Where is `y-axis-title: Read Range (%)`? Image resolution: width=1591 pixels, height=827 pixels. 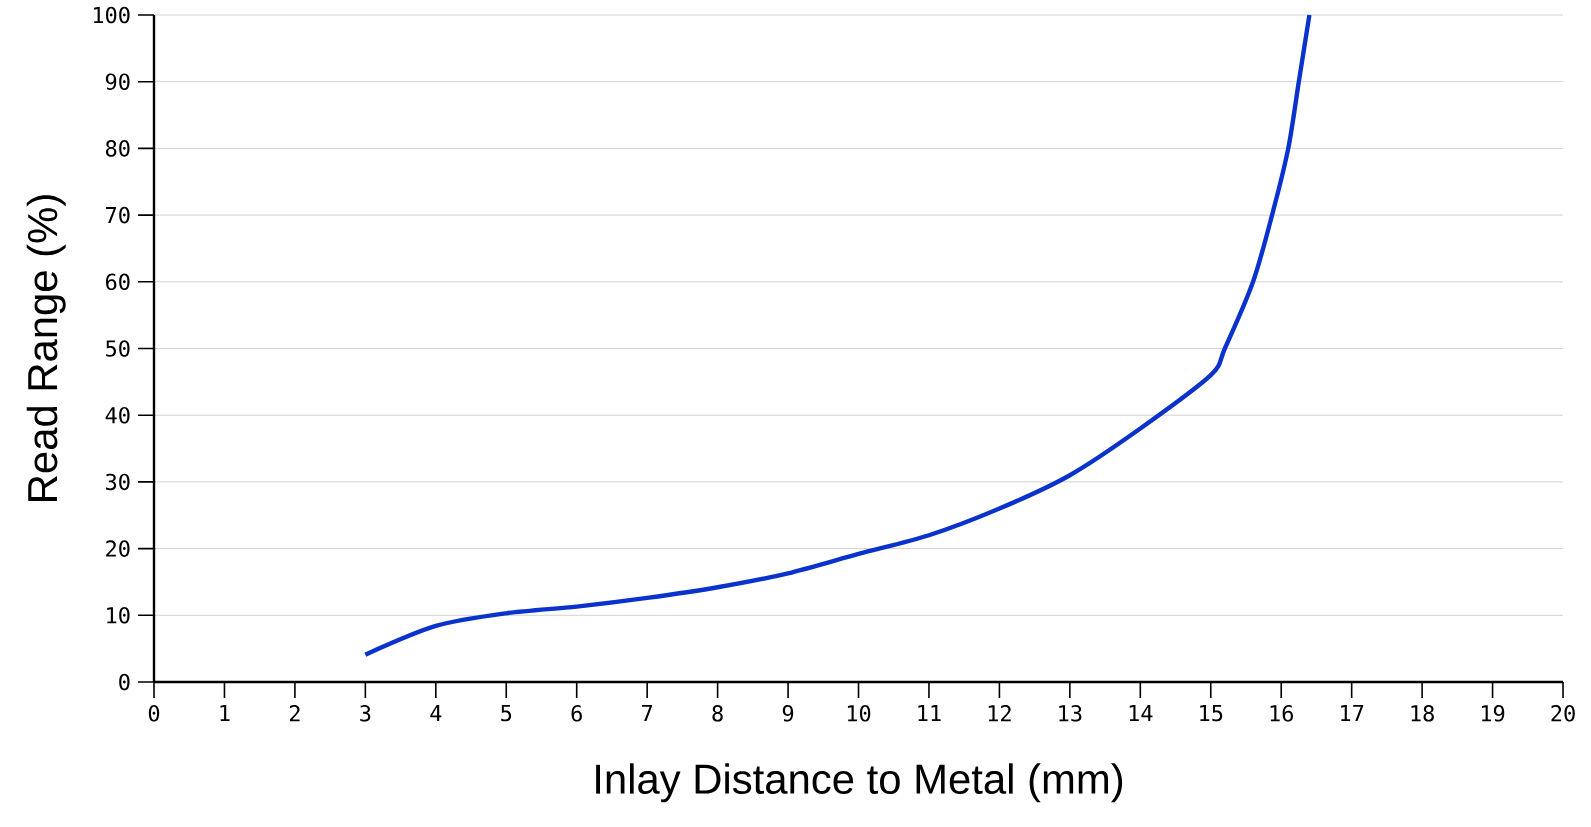 y-axis-title: Read Range (%) is located at coordinates (46, 348).